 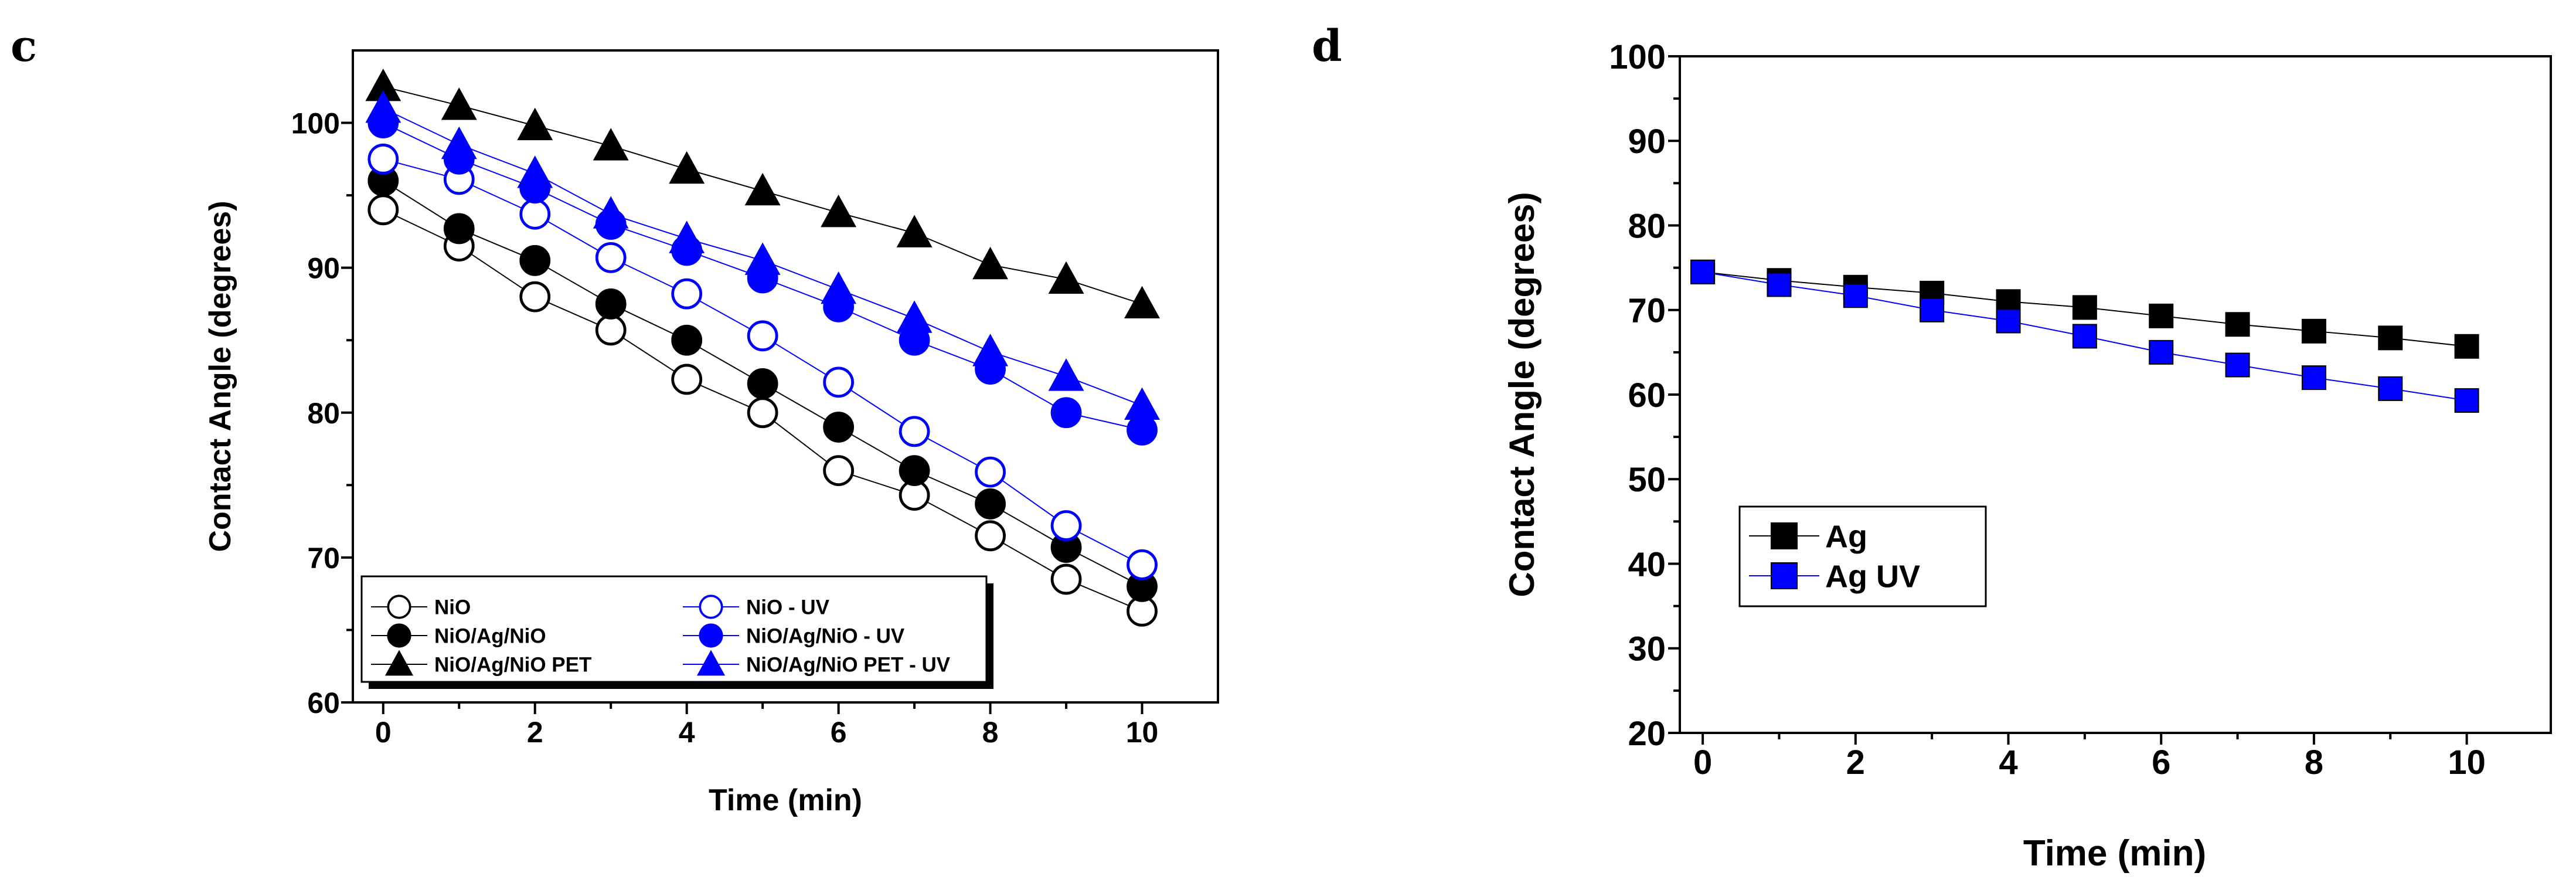 What do you see at coordinates (315, 124) in the screenshot?
I see `y-tick-label: 100` at bounding box center [315, 124].